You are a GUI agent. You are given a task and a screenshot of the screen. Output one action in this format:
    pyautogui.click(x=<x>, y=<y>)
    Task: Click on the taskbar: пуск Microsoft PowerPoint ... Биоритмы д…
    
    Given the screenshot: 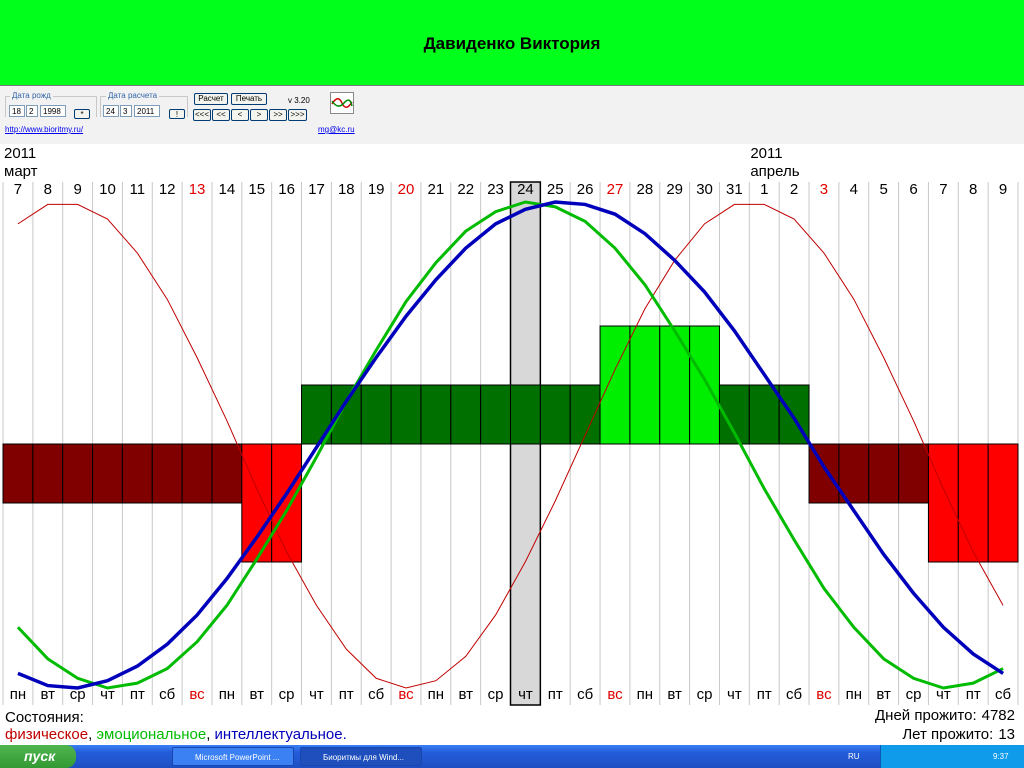 What is the action you would take?
    pyautogui.click(x=512, y=756)
    